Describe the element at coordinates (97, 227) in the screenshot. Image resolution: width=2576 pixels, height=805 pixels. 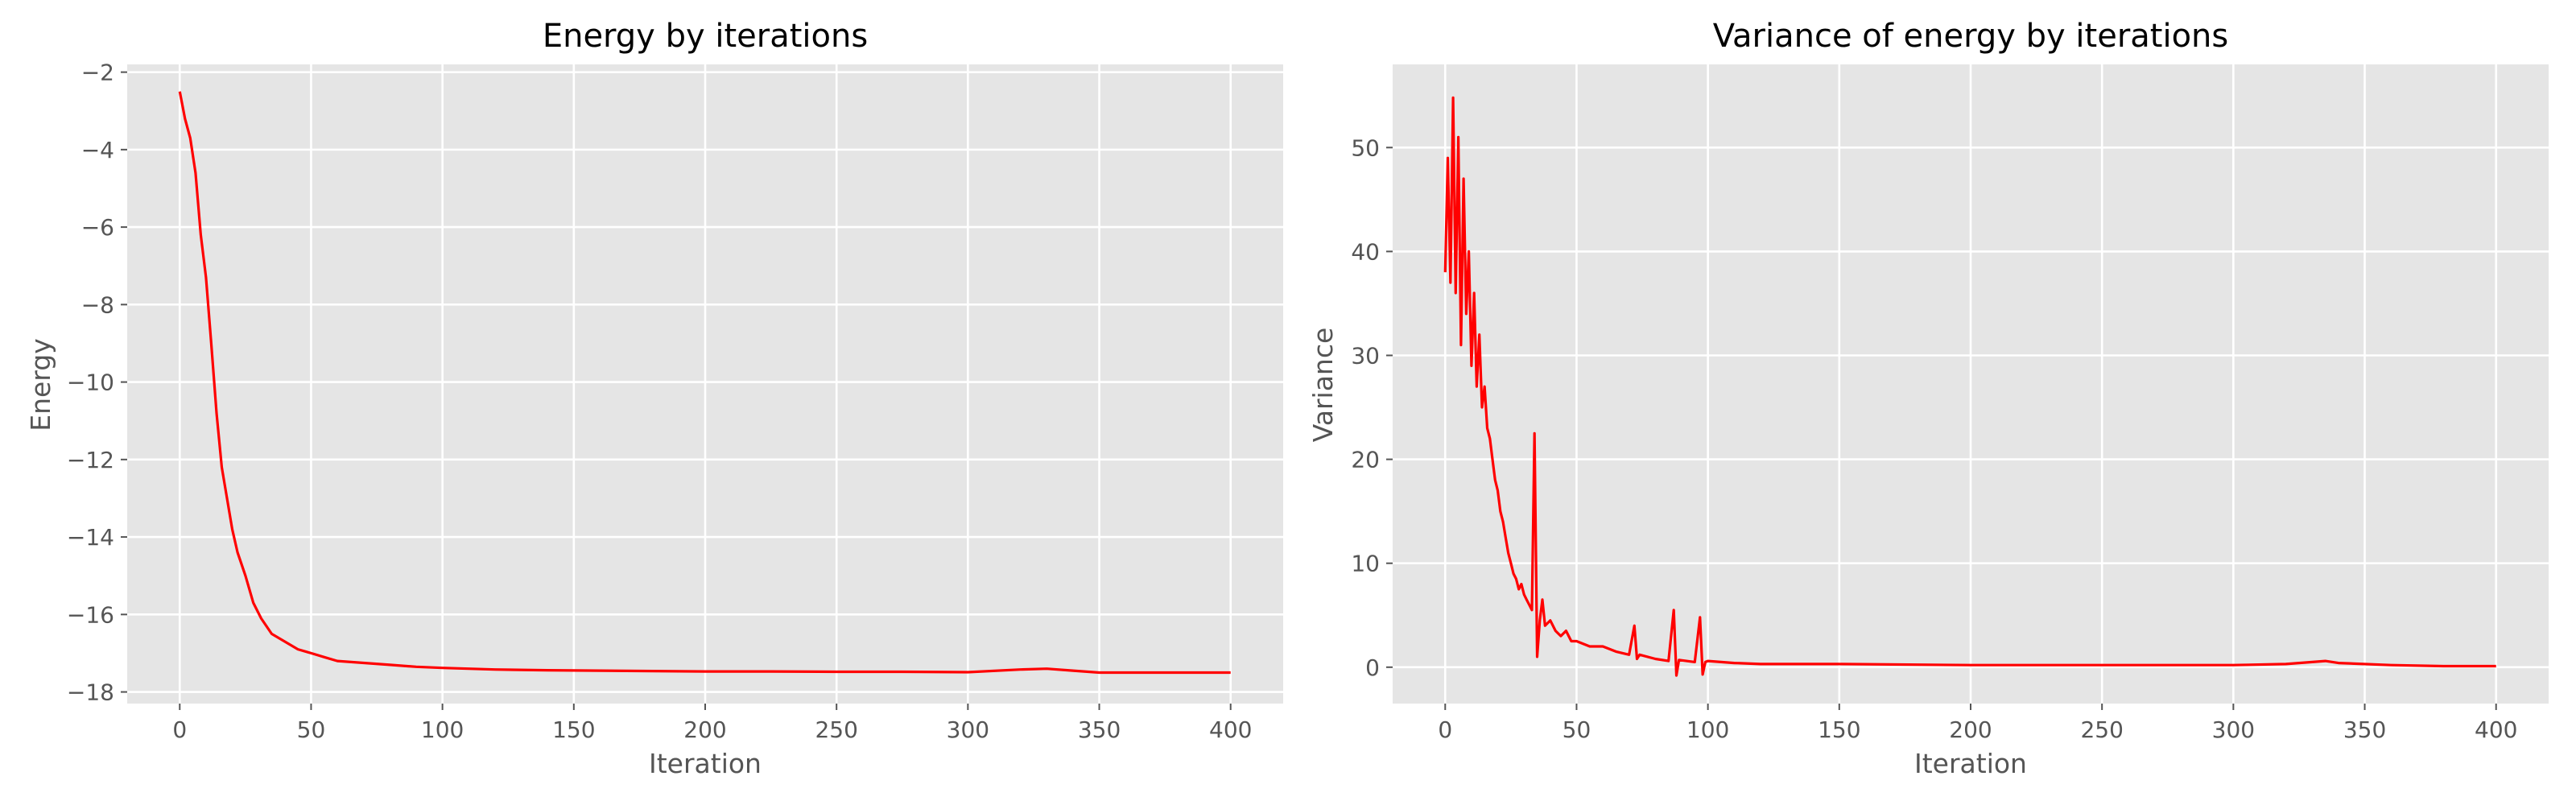
I see `y-tick-label: −6` at that location.